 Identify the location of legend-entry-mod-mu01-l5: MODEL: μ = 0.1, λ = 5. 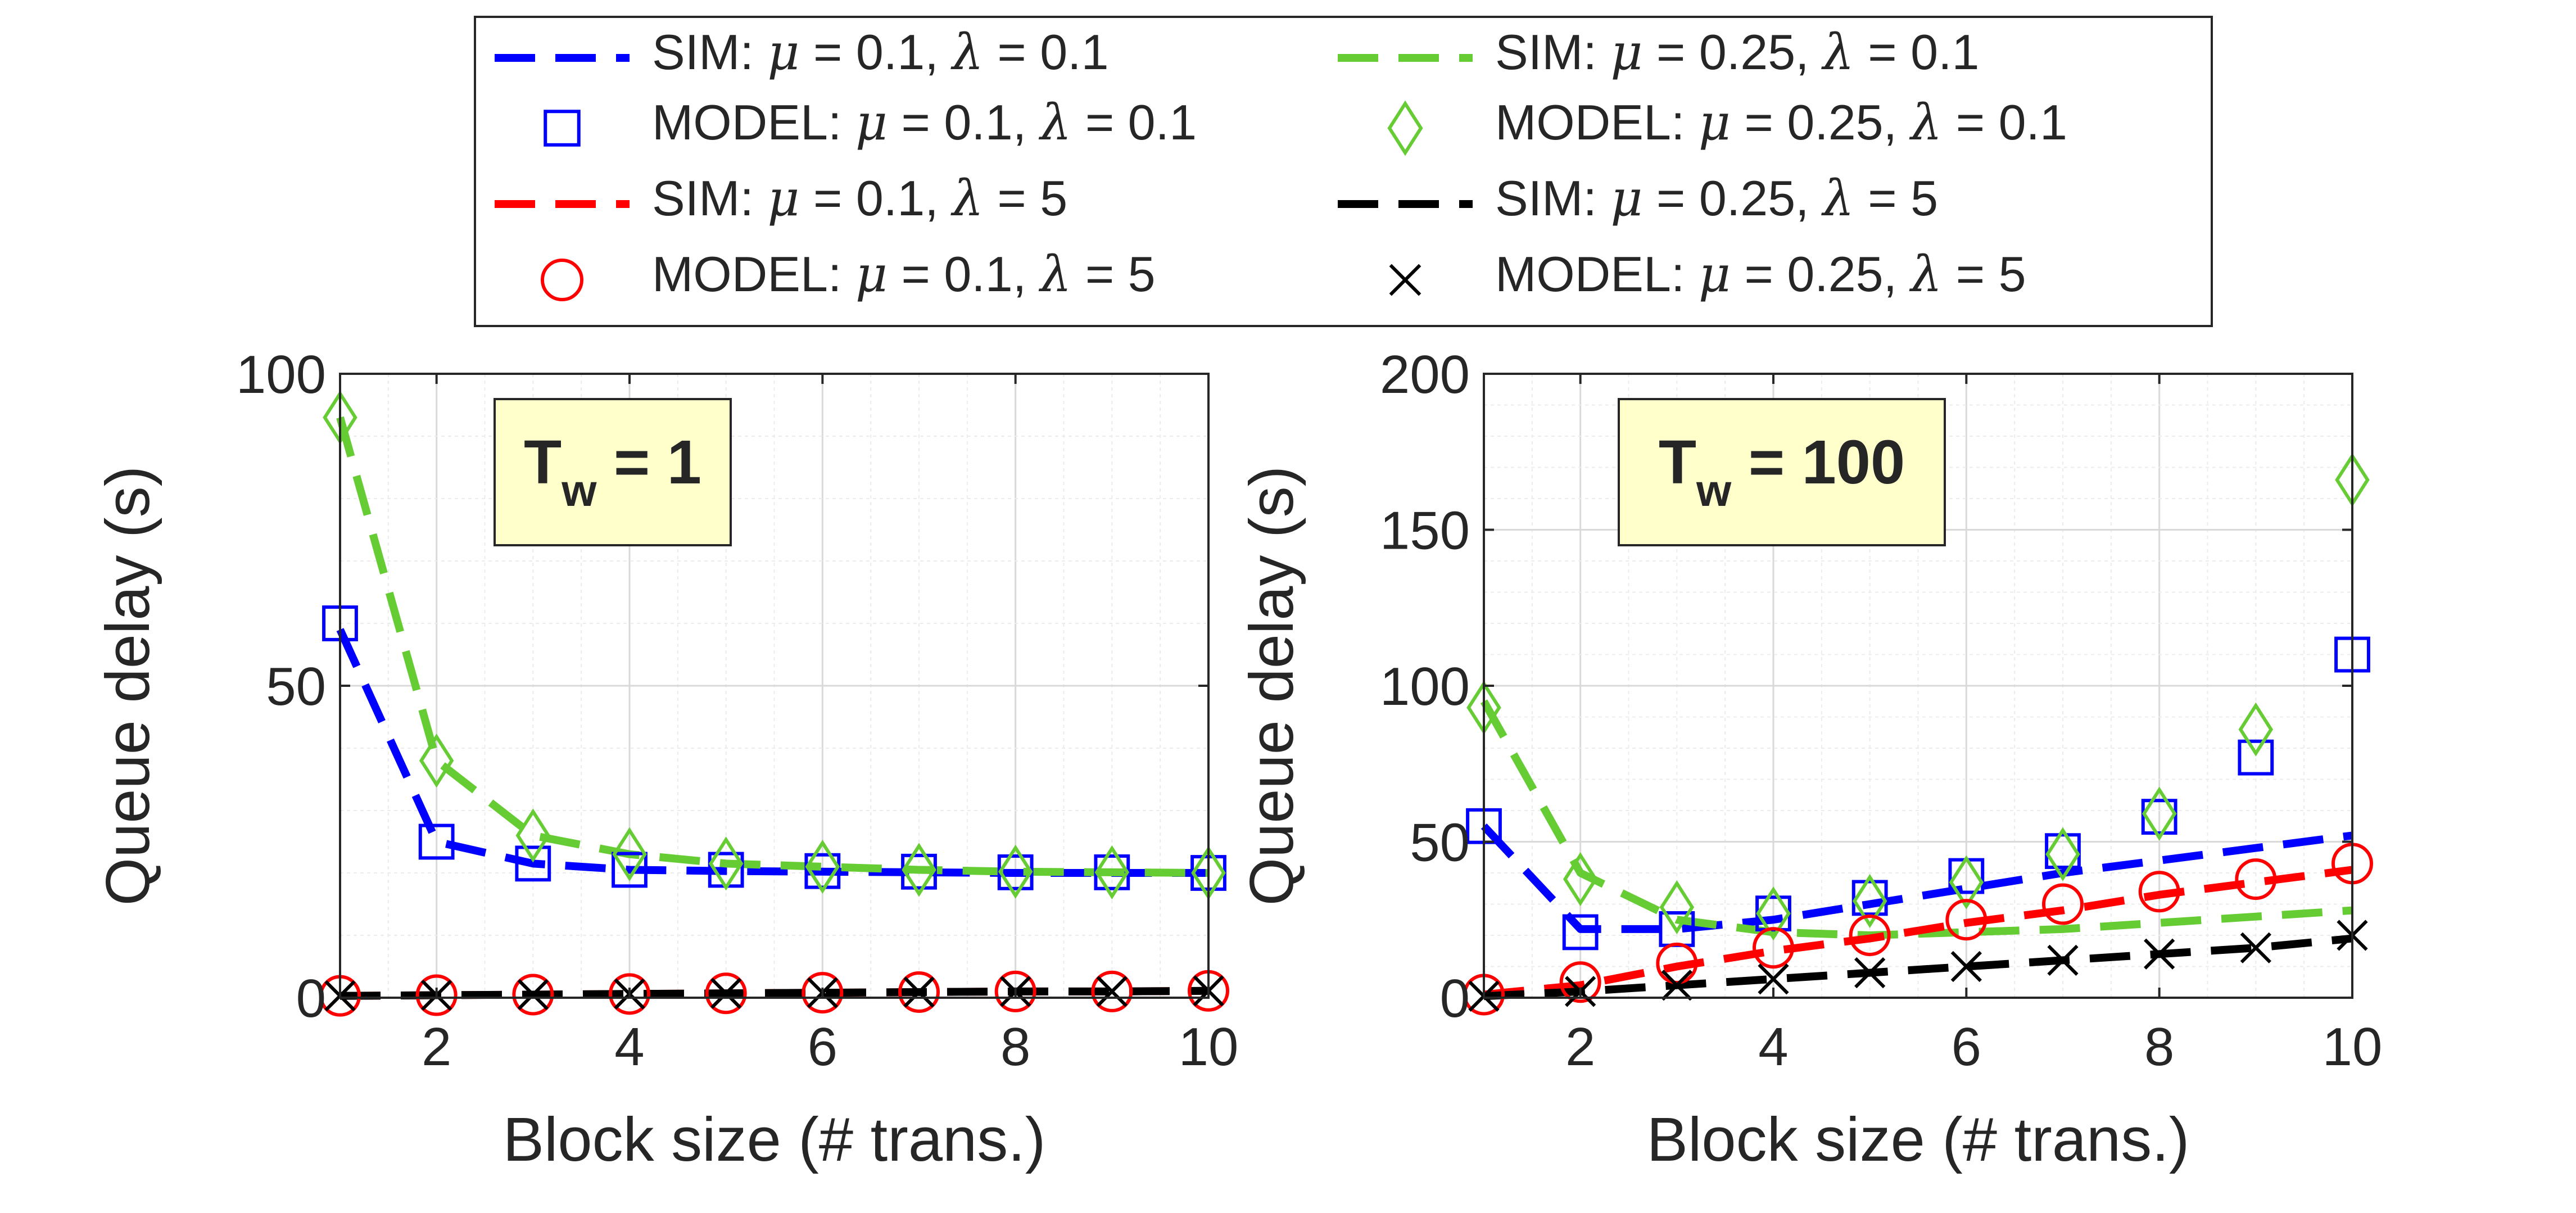
(848, 274).